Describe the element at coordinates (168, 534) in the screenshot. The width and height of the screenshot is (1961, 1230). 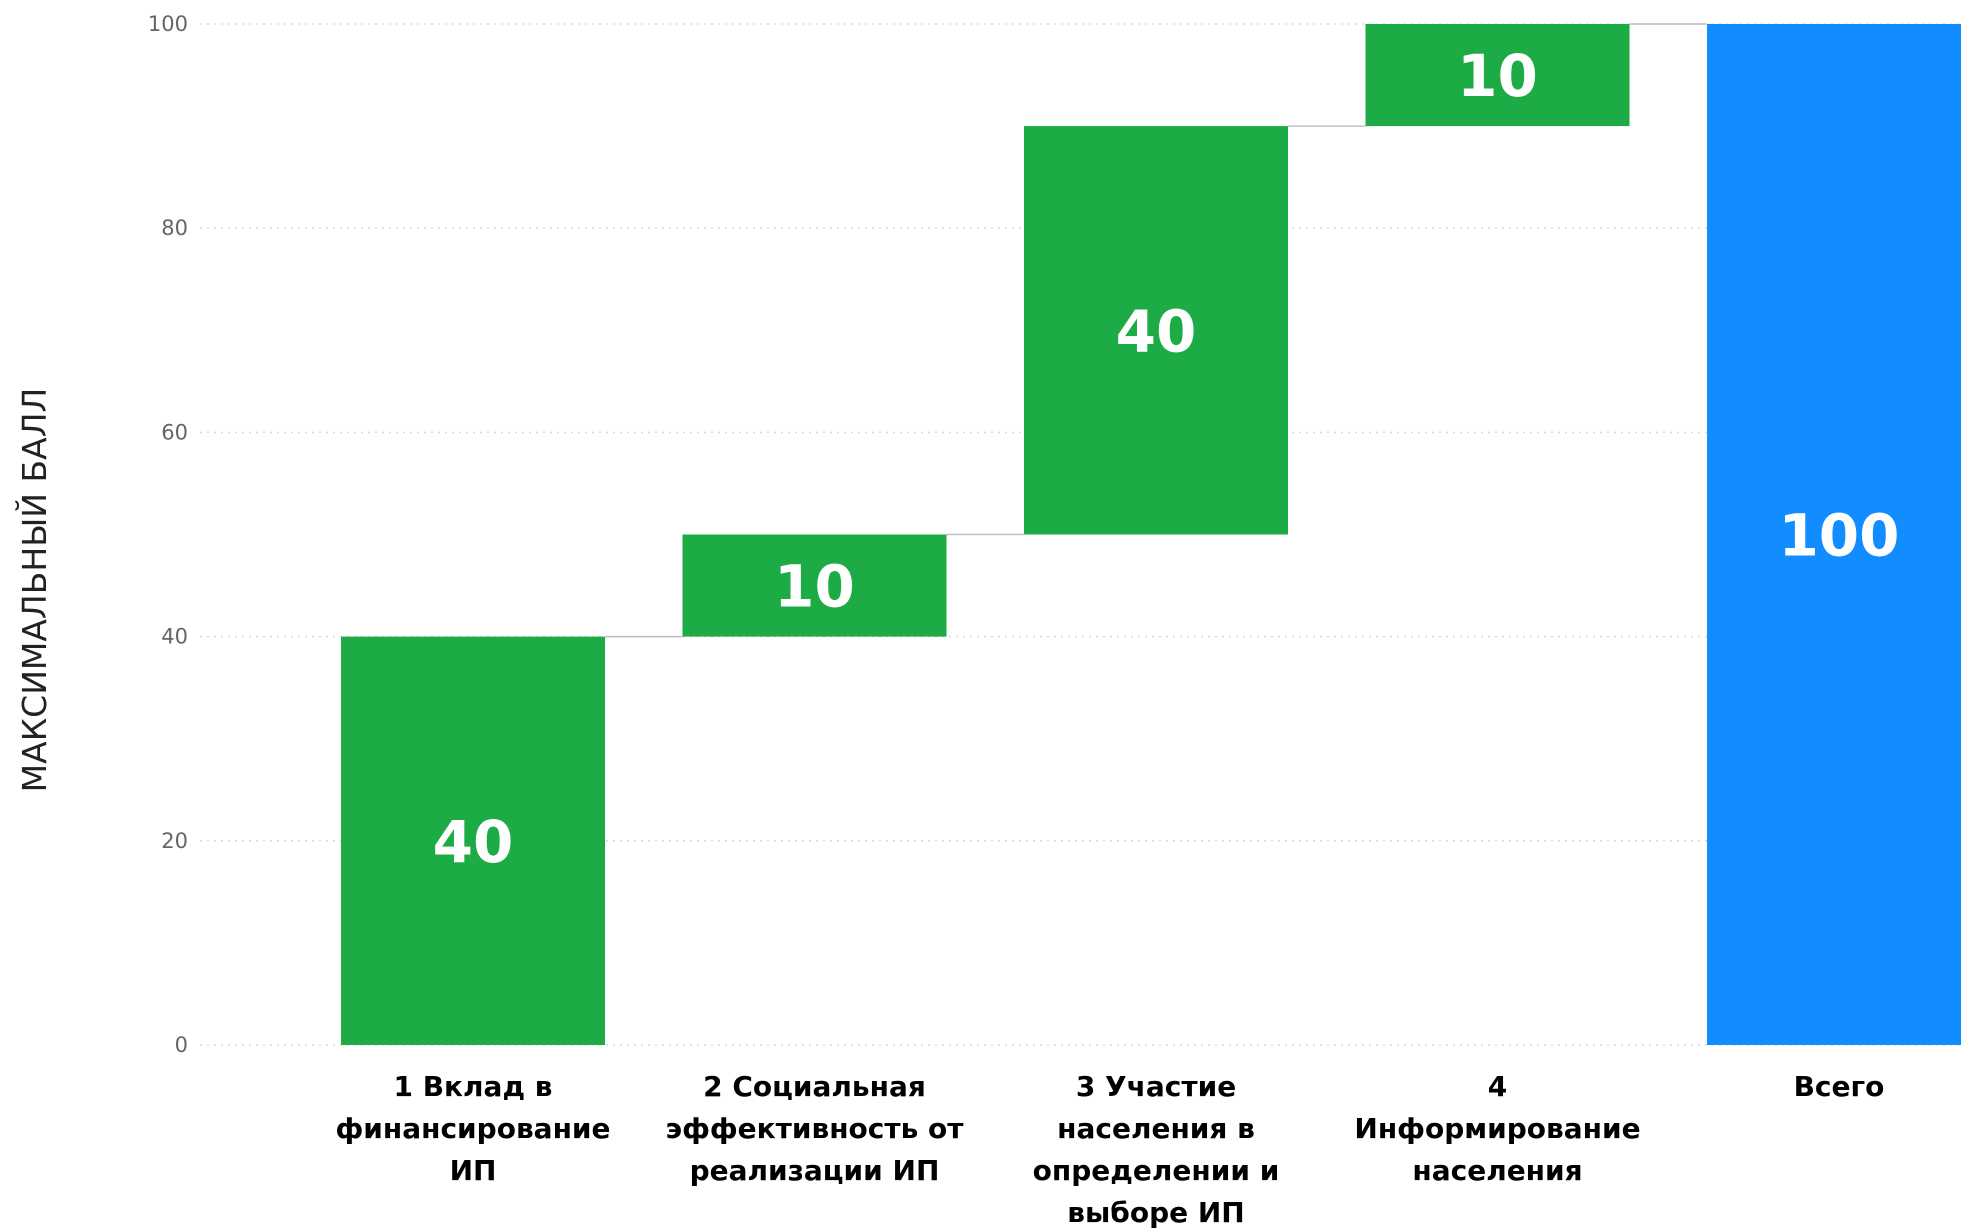
I see `y-axis-ticks: 0 20 40 60 80 100` at that location.